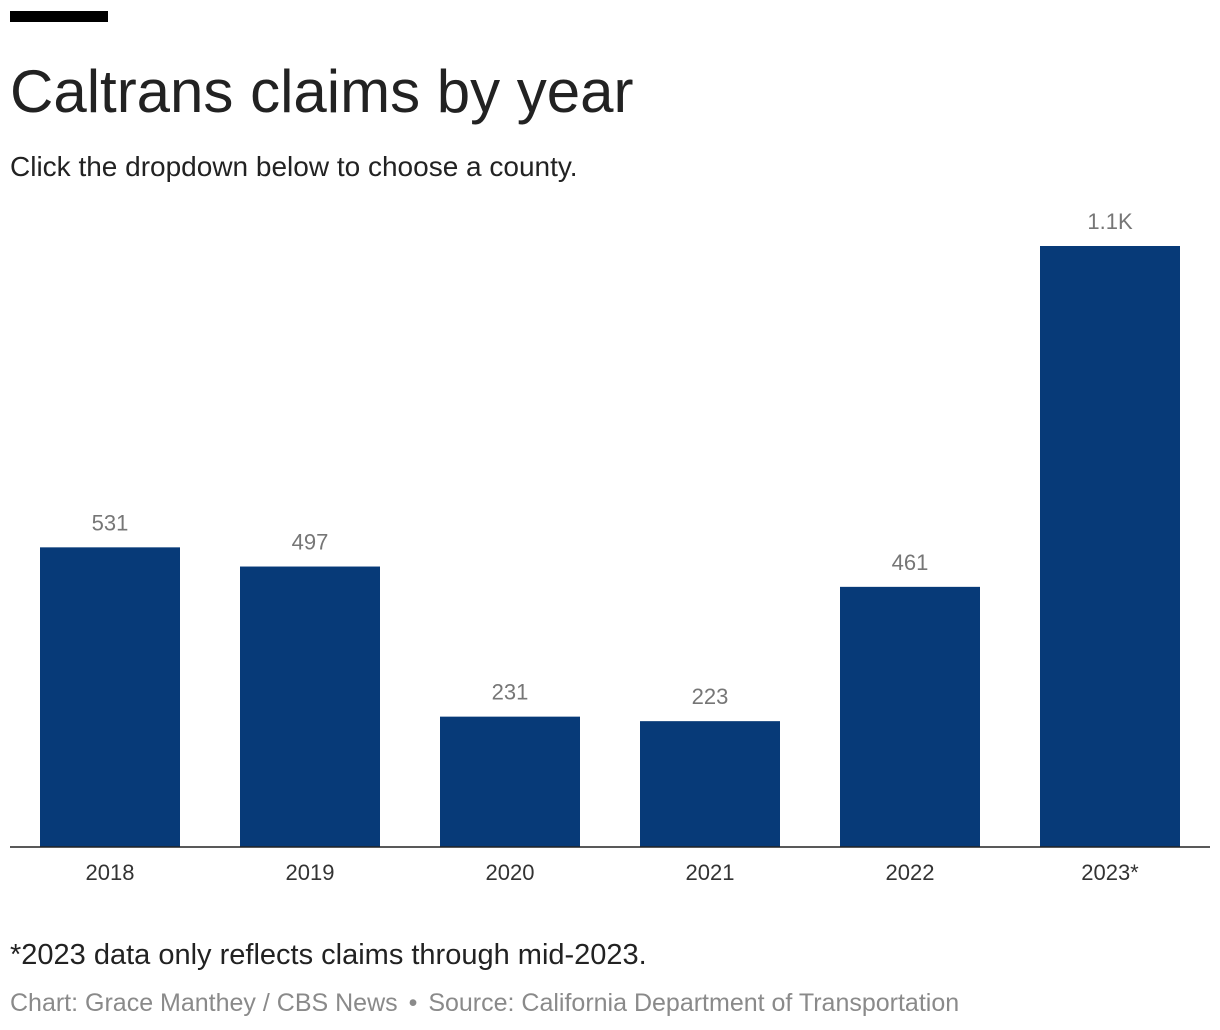 This screenshot has height=1030, width=1220. Describe the element at coordinates (710, 696) in the screenshot. I see `value-label: 223` at that location.